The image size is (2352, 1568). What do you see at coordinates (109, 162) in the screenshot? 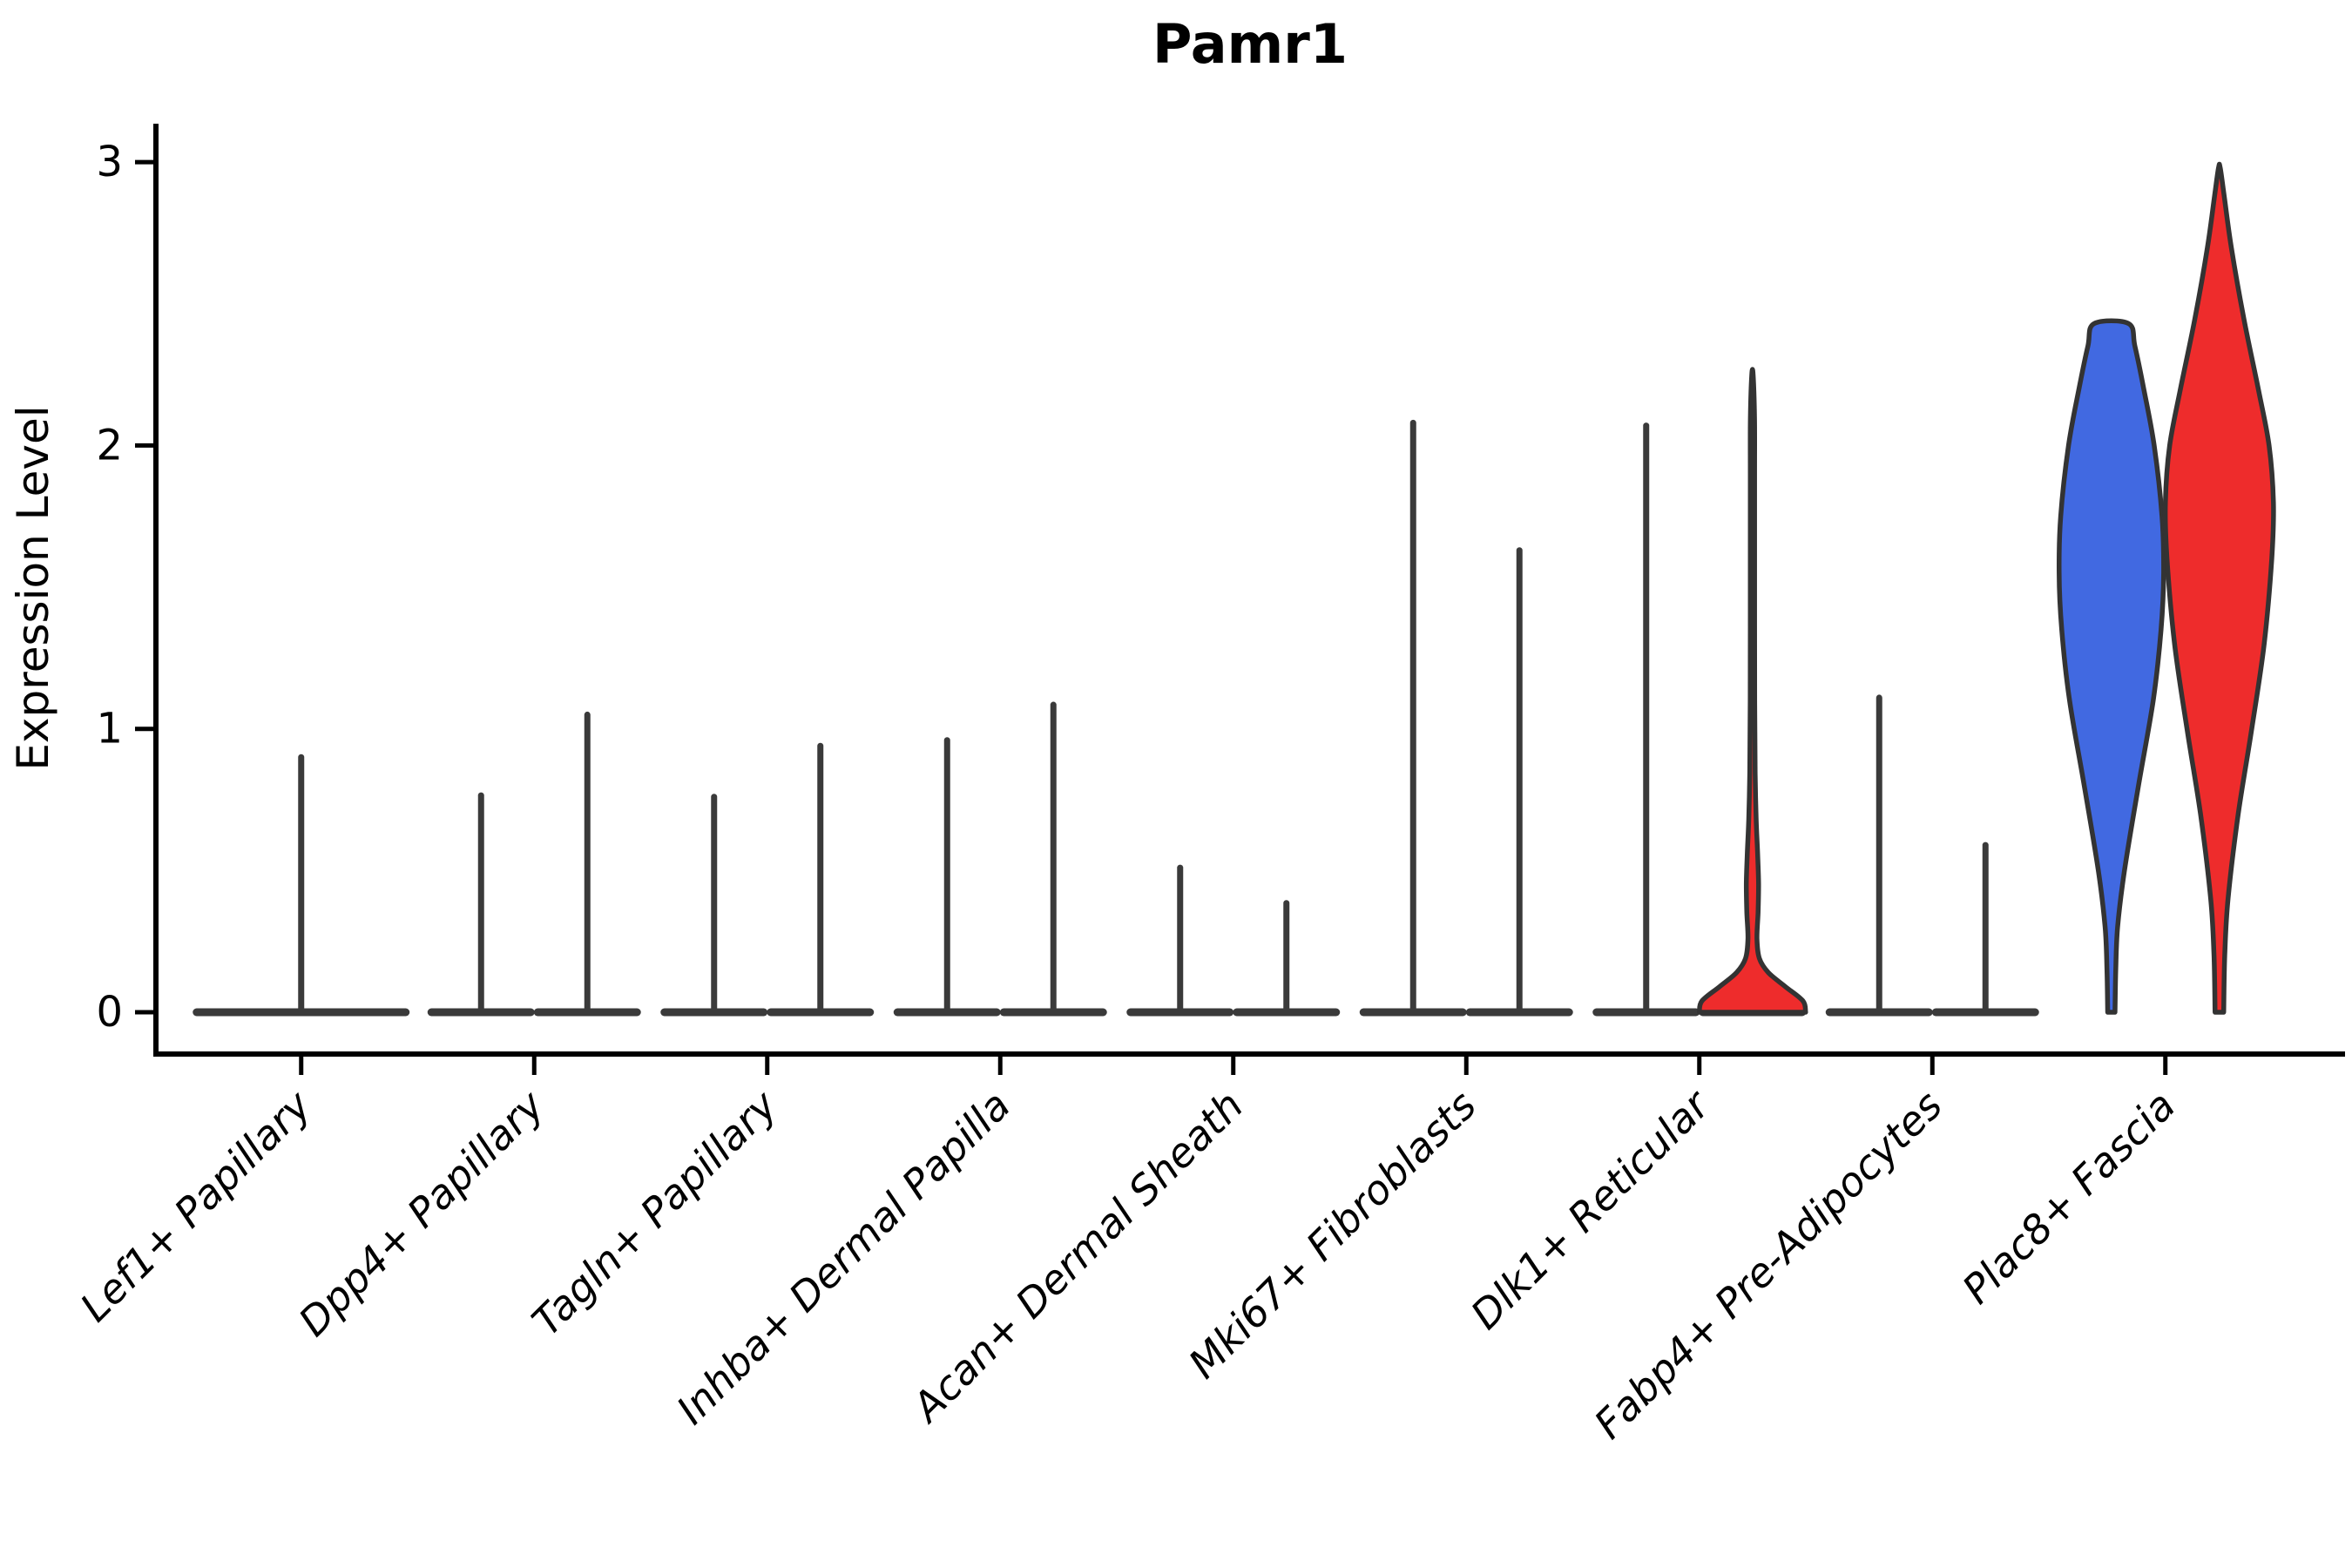
I see `y-tick-label: 3` at bounding box center [109, 162].